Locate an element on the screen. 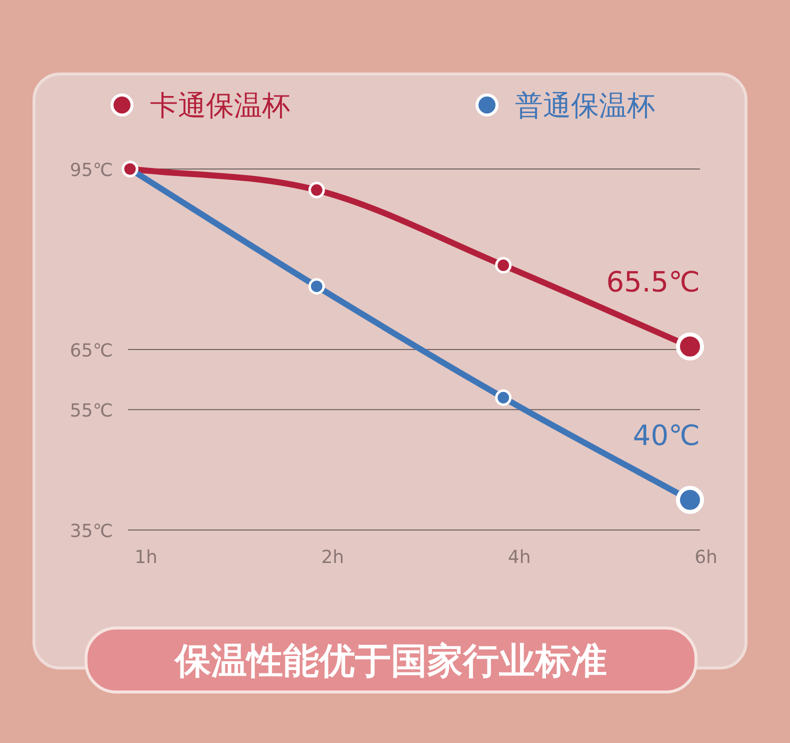  x-tick-label: 6h is located at coordinates (706, 557).